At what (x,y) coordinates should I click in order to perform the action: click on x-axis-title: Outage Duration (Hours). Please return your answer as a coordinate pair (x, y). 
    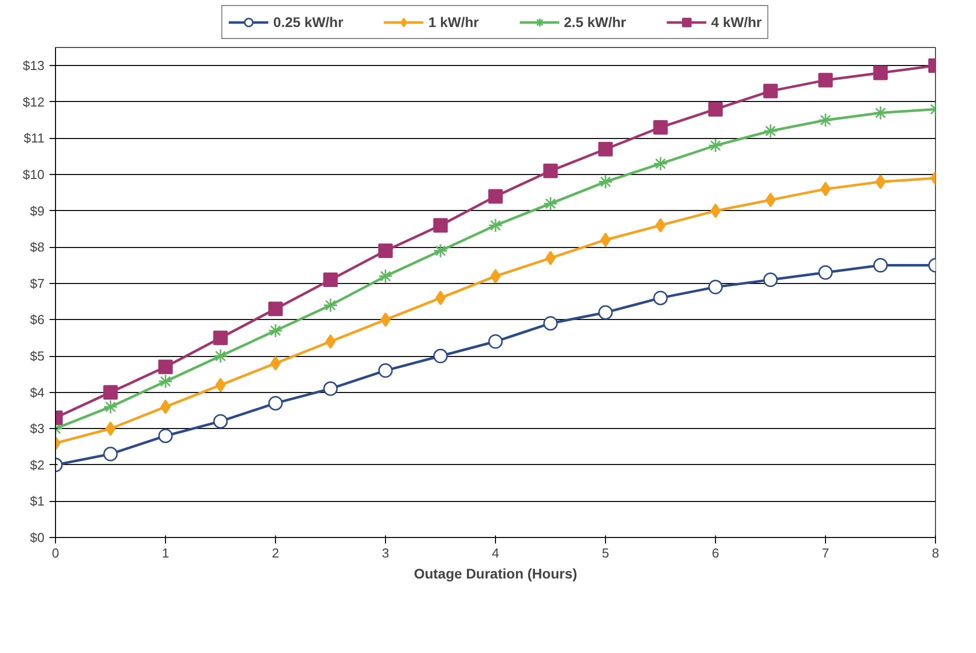
    Looking at the image, I should click on (496, 574).